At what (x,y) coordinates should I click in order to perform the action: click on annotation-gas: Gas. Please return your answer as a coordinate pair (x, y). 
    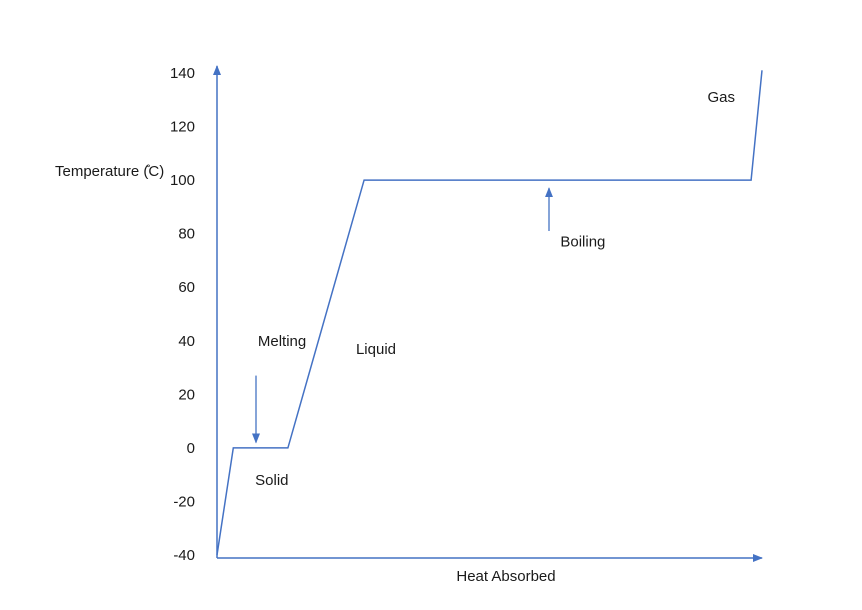
    Looking at the image, I should click on (722, 97).